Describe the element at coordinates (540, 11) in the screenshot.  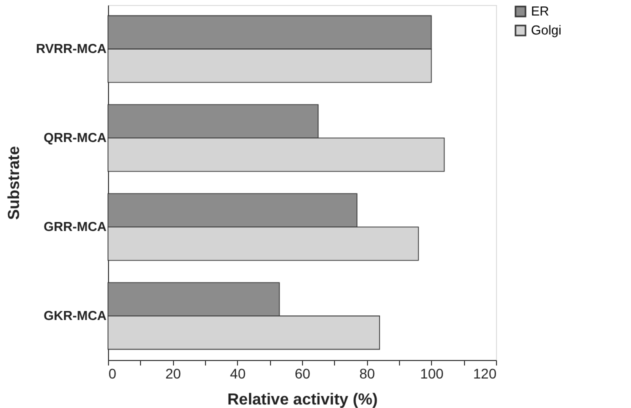
I see `legend-label: ER` at that location.